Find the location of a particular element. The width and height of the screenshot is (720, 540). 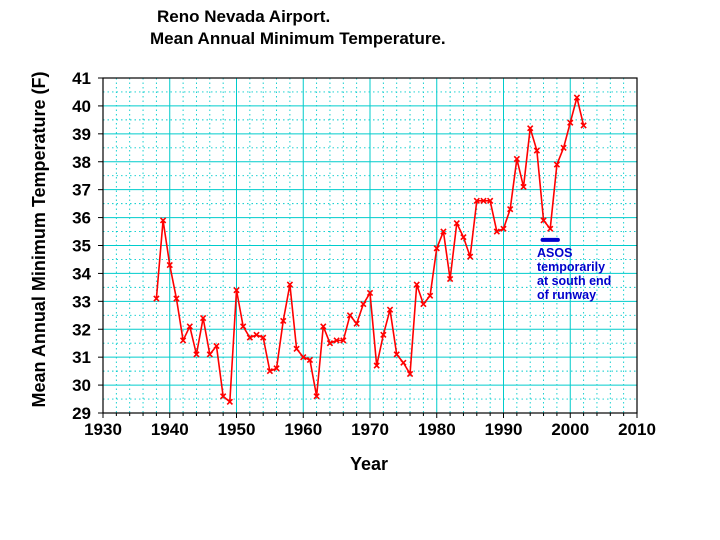

x-tick-label: 1990 is located at coordinates (504, 429).